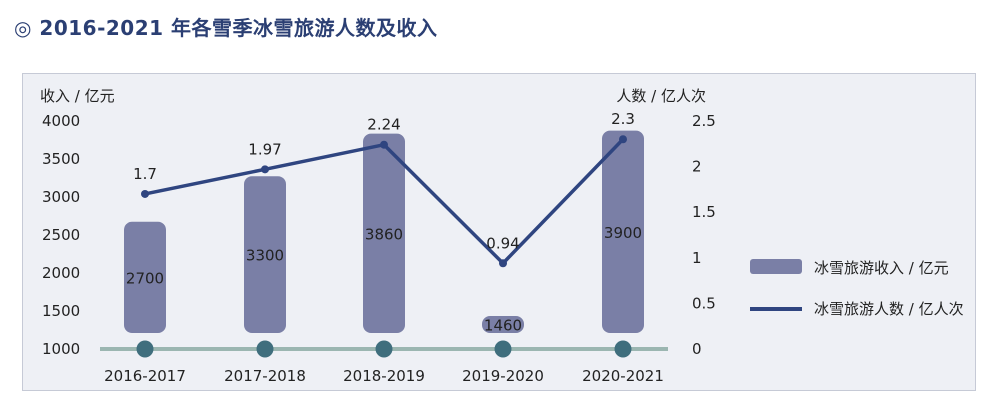 The height and width of the screenshot is (418, 1000). What do you see at coordinates (61, 349) in the screenshot?
I see `left-tick-label: 1000` at bounding box center [61, 349].